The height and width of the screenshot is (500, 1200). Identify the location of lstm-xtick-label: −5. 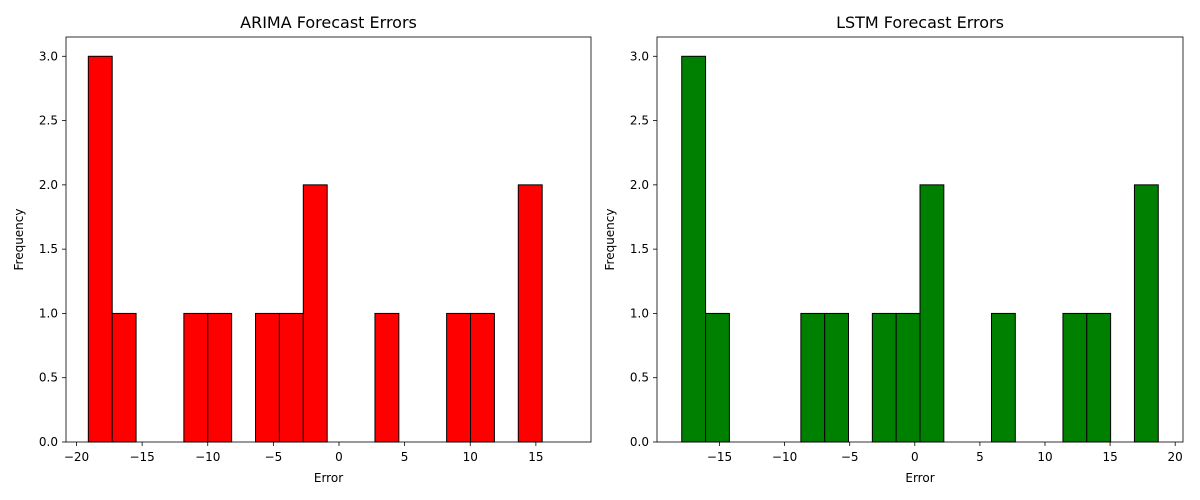
(850, 457).